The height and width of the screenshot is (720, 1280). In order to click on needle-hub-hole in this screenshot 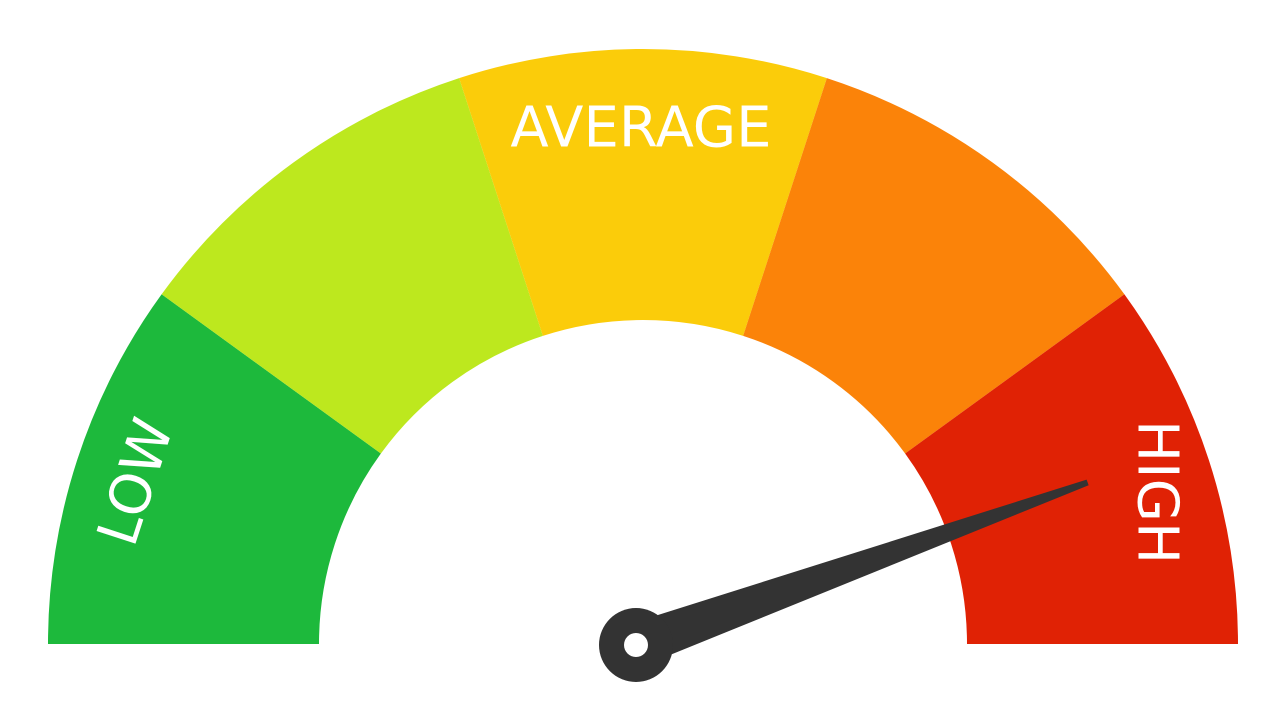, I will do `click(636, 645)`.